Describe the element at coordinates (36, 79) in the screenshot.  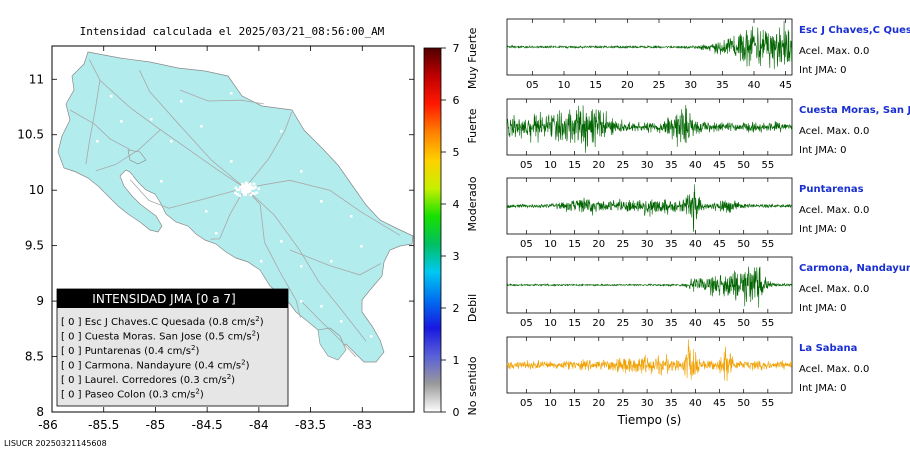
I see `map-y-tick-label: 11` at that location.